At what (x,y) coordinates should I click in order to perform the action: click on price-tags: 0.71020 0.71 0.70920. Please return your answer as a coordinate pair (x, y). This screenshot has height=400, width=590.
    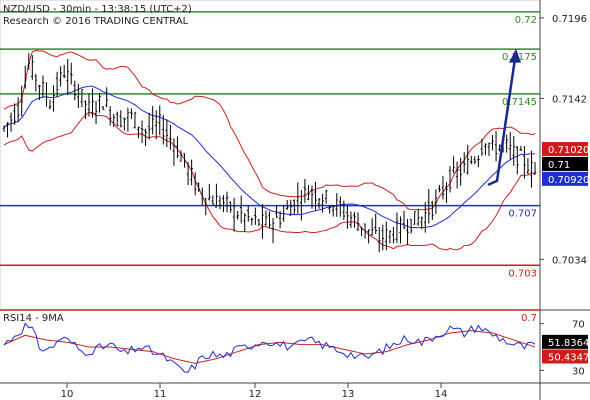
    Looking at the image, I should click on (565, 164).